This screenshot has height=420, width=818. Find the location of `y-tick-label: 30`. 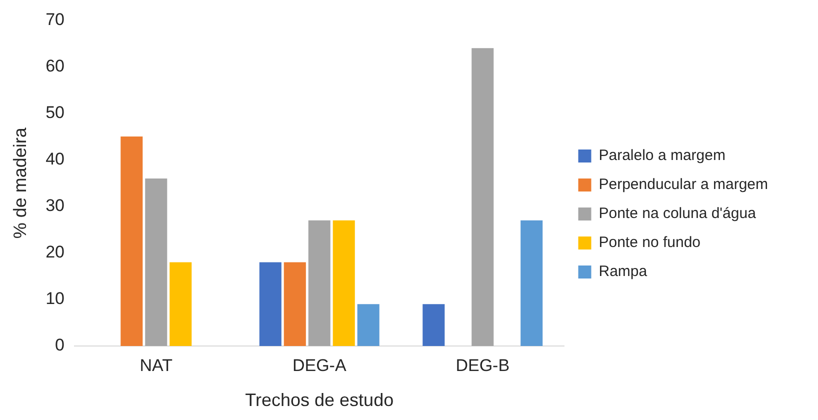

y-tick-label: 30 is located at coordinates (55, 206).